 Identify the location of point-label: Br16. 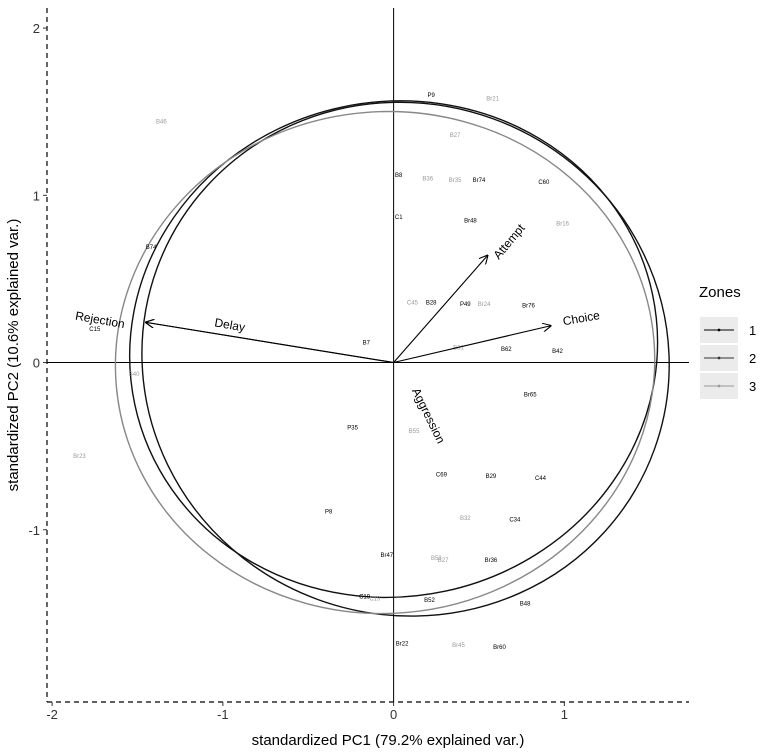
(562, 225).